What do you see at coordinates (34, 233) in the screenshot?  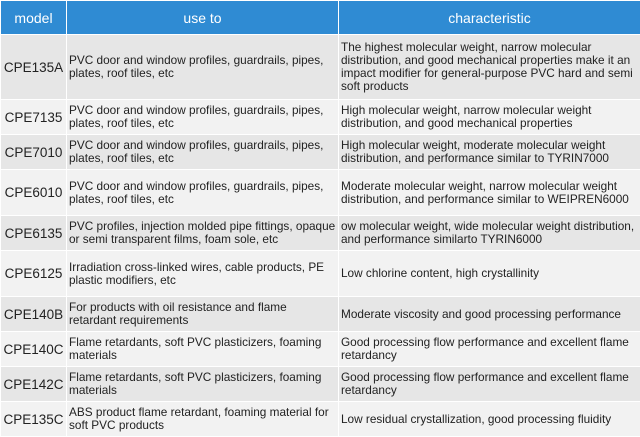 I see `cell-model: CPE6135` at bounding box center [34, 233].